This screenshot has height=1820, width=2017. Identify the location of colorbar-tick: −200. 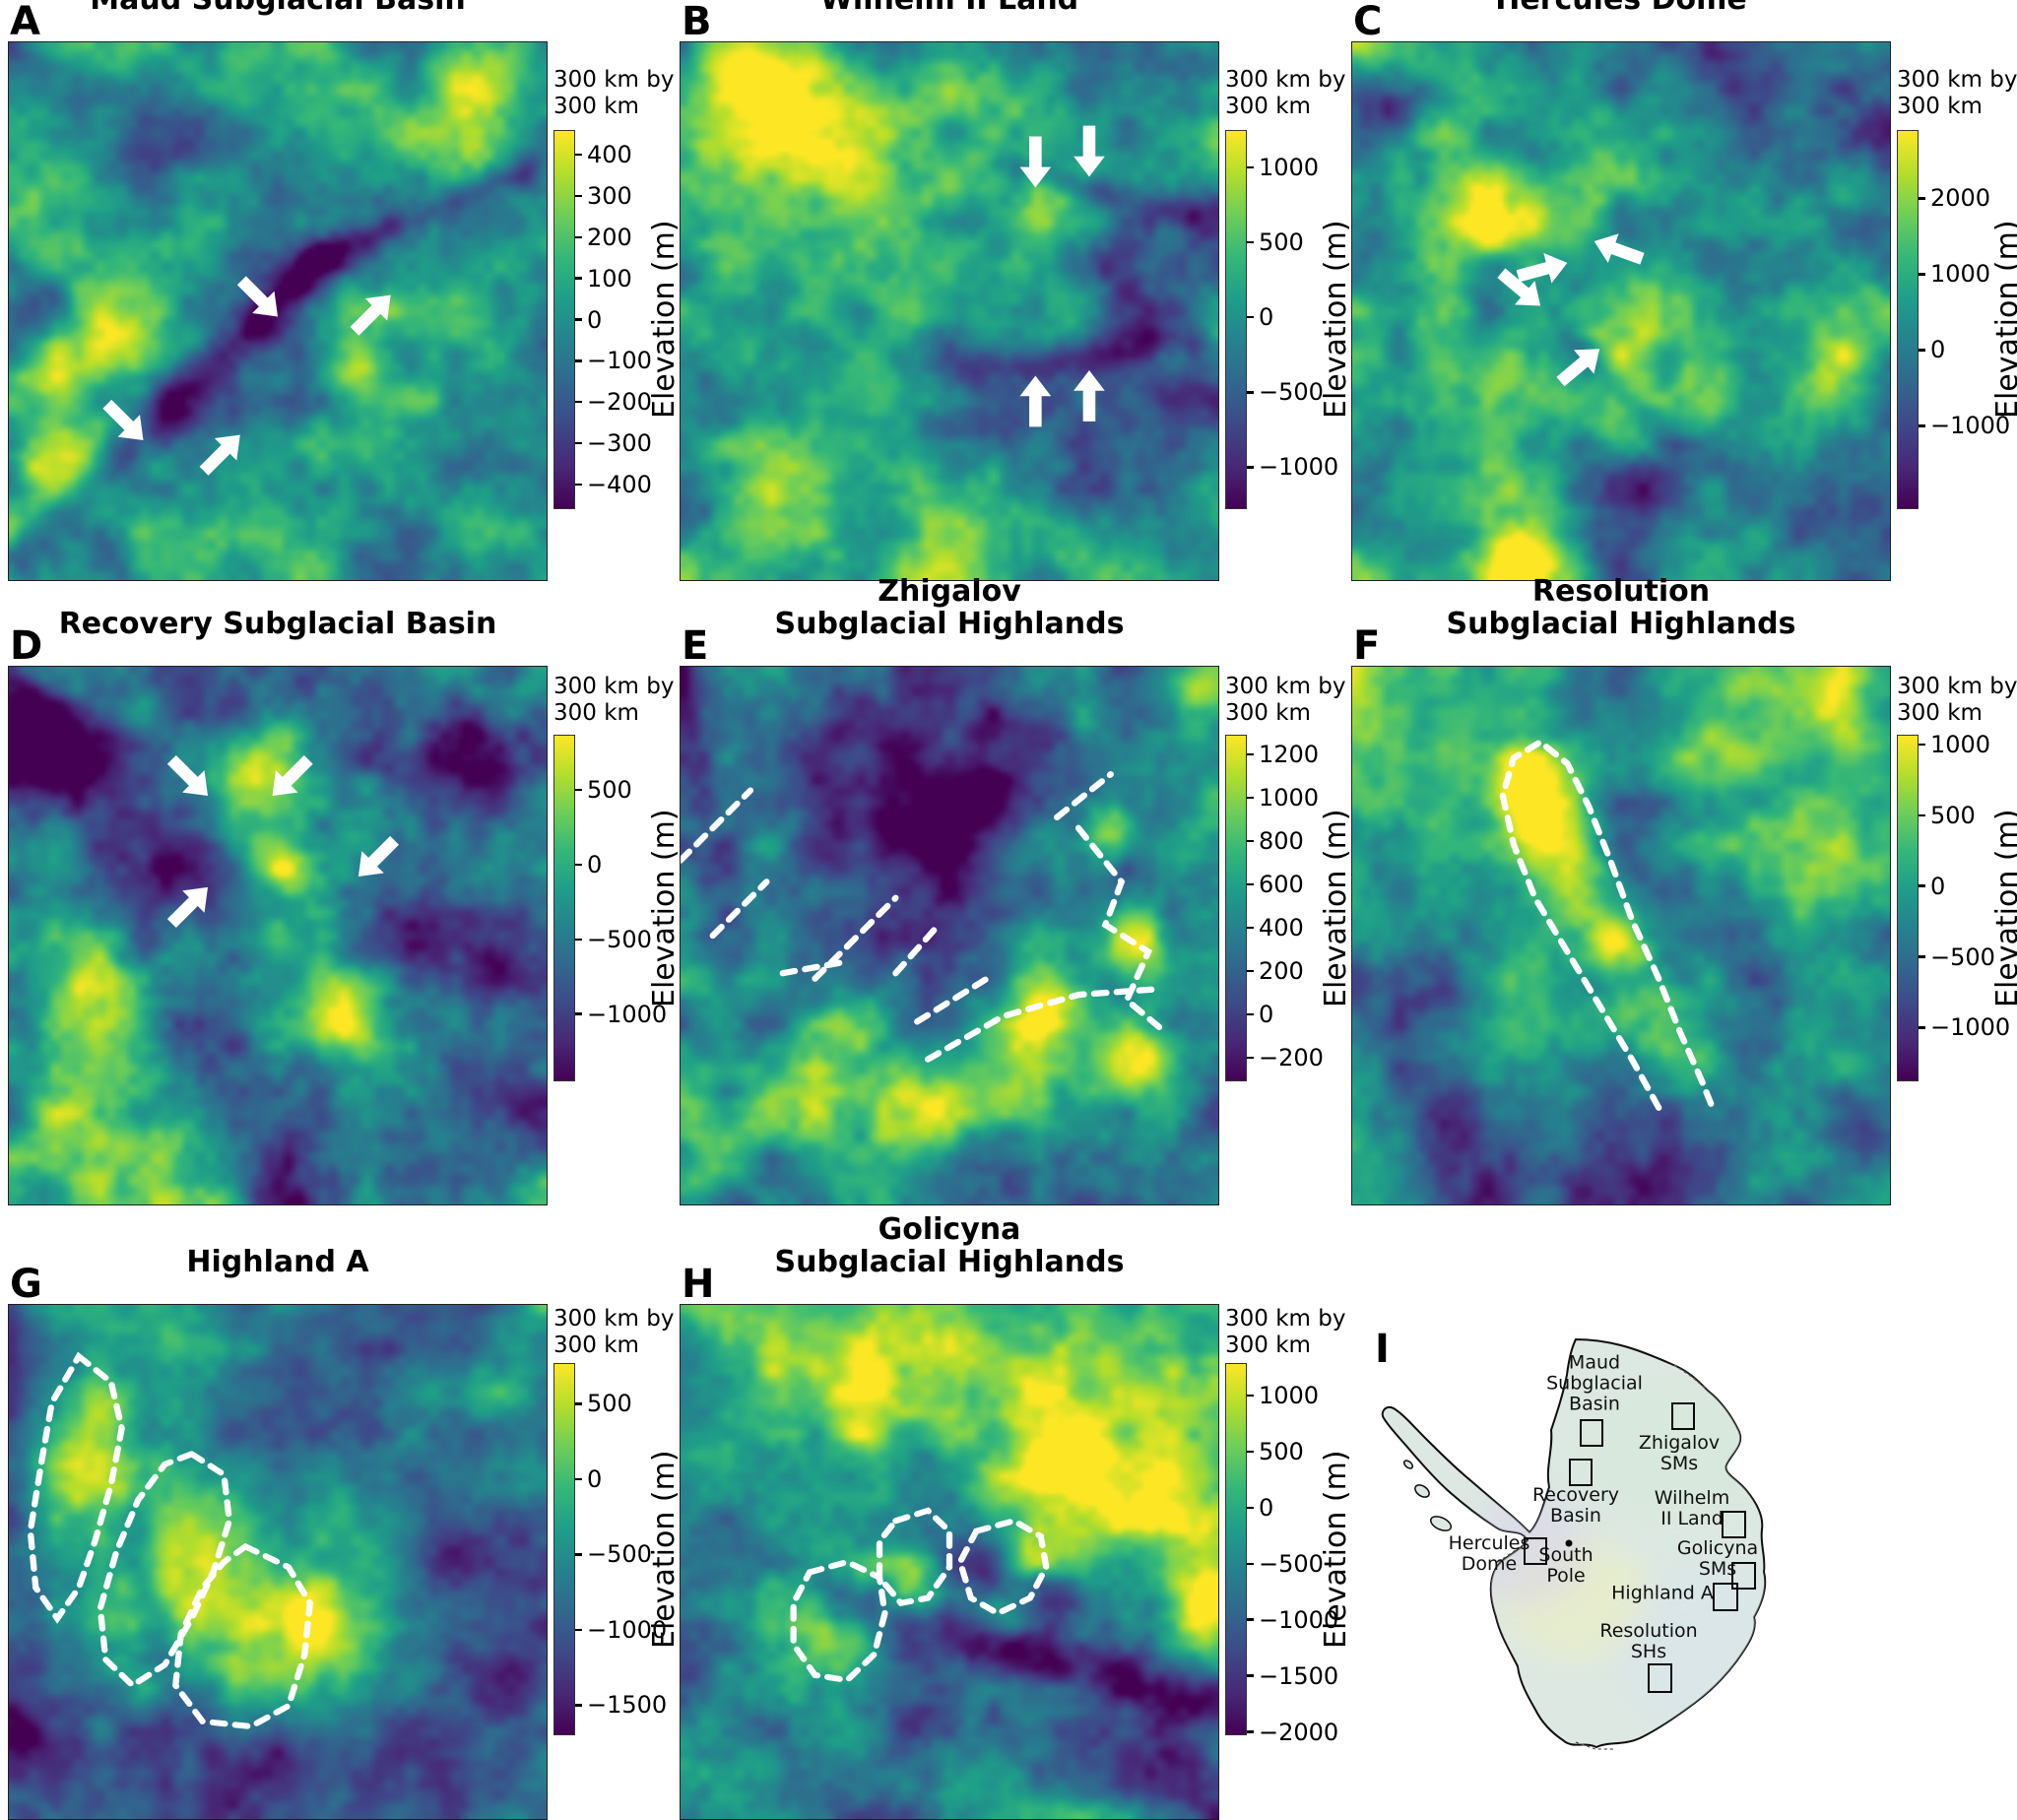
(613, 402).